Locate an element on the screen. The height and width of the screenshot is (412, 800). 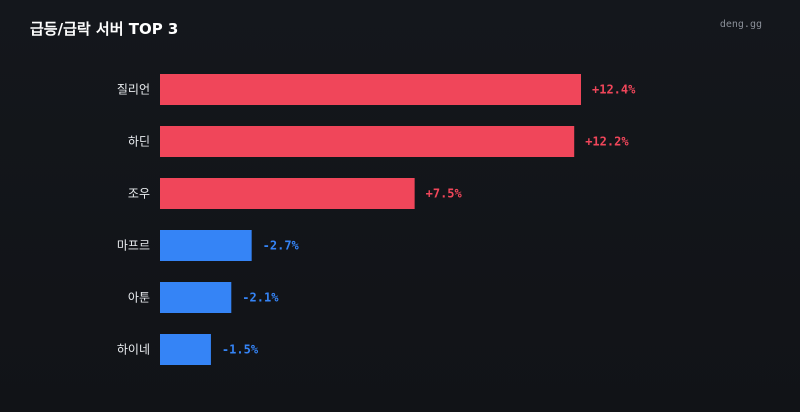
category-label: 마프르 is located at coordinates (133, 246).